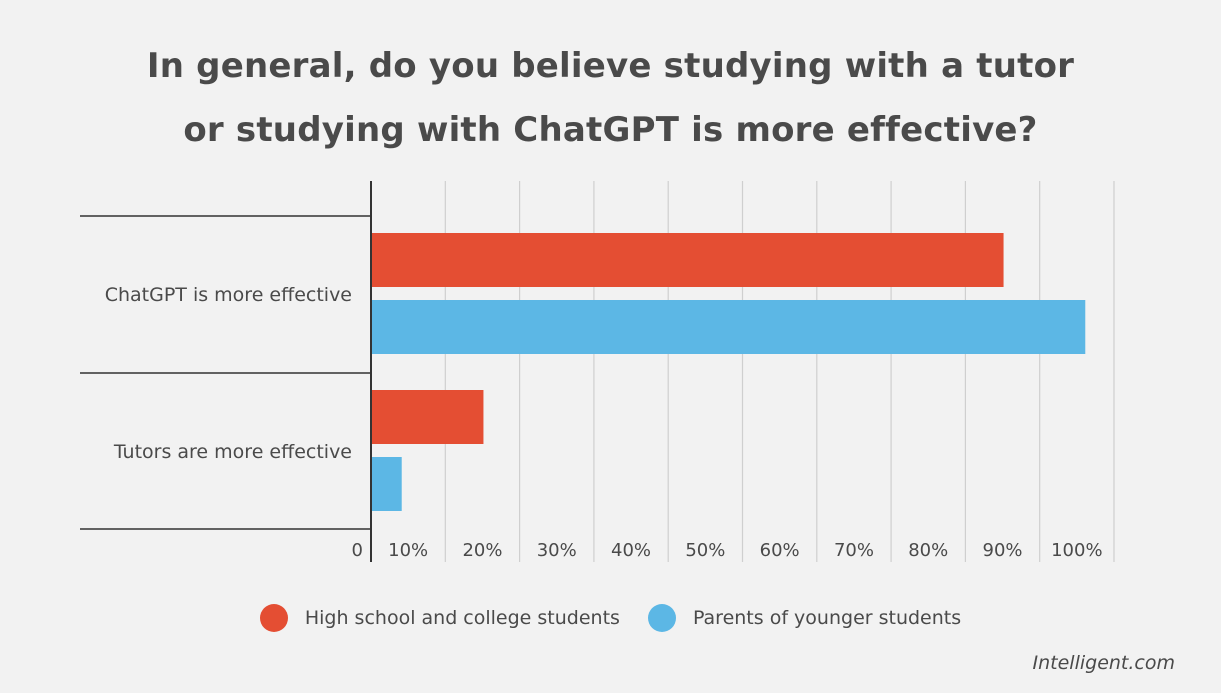  Describe the element at coordinates (827, 618) in the screenshot. I see `legend-label-parents: Parents of younger students` at that location.